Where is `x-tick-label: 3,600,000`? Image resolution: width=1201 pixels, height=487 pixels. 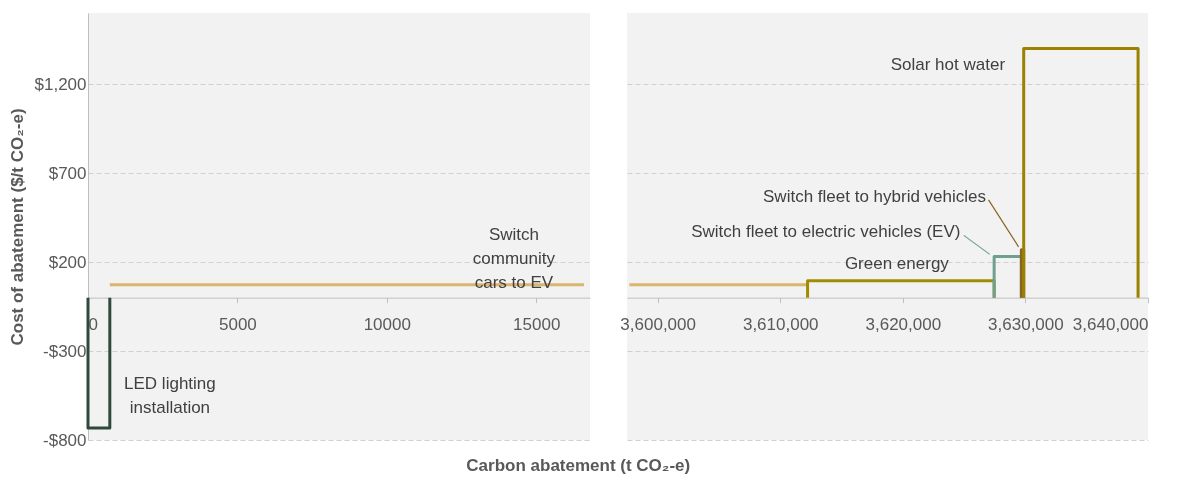 x-tick-label: 3,600,000 is located at coordinates (658, 325).